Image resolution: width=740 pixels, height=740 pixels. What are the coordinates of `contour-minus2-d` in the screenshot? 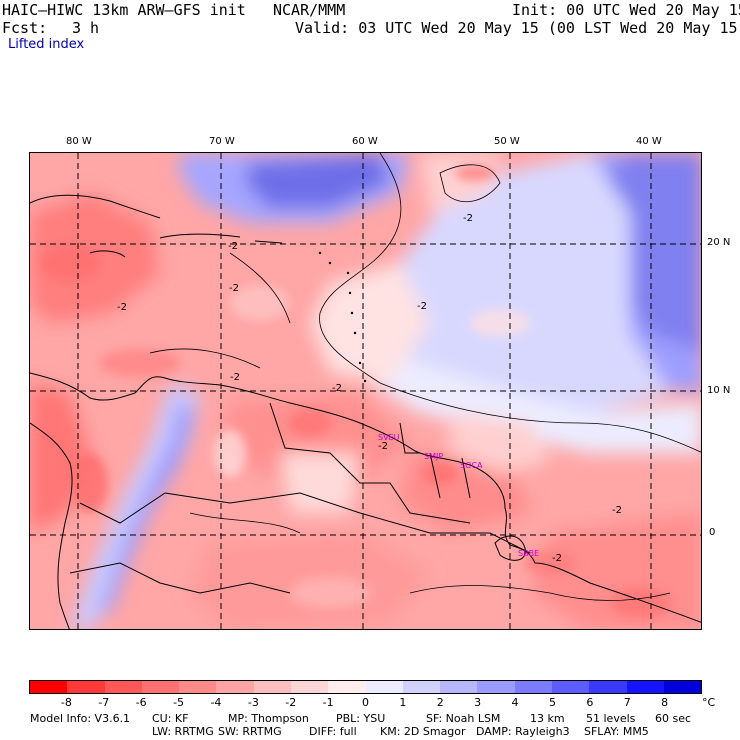 It's located at (260, 288).